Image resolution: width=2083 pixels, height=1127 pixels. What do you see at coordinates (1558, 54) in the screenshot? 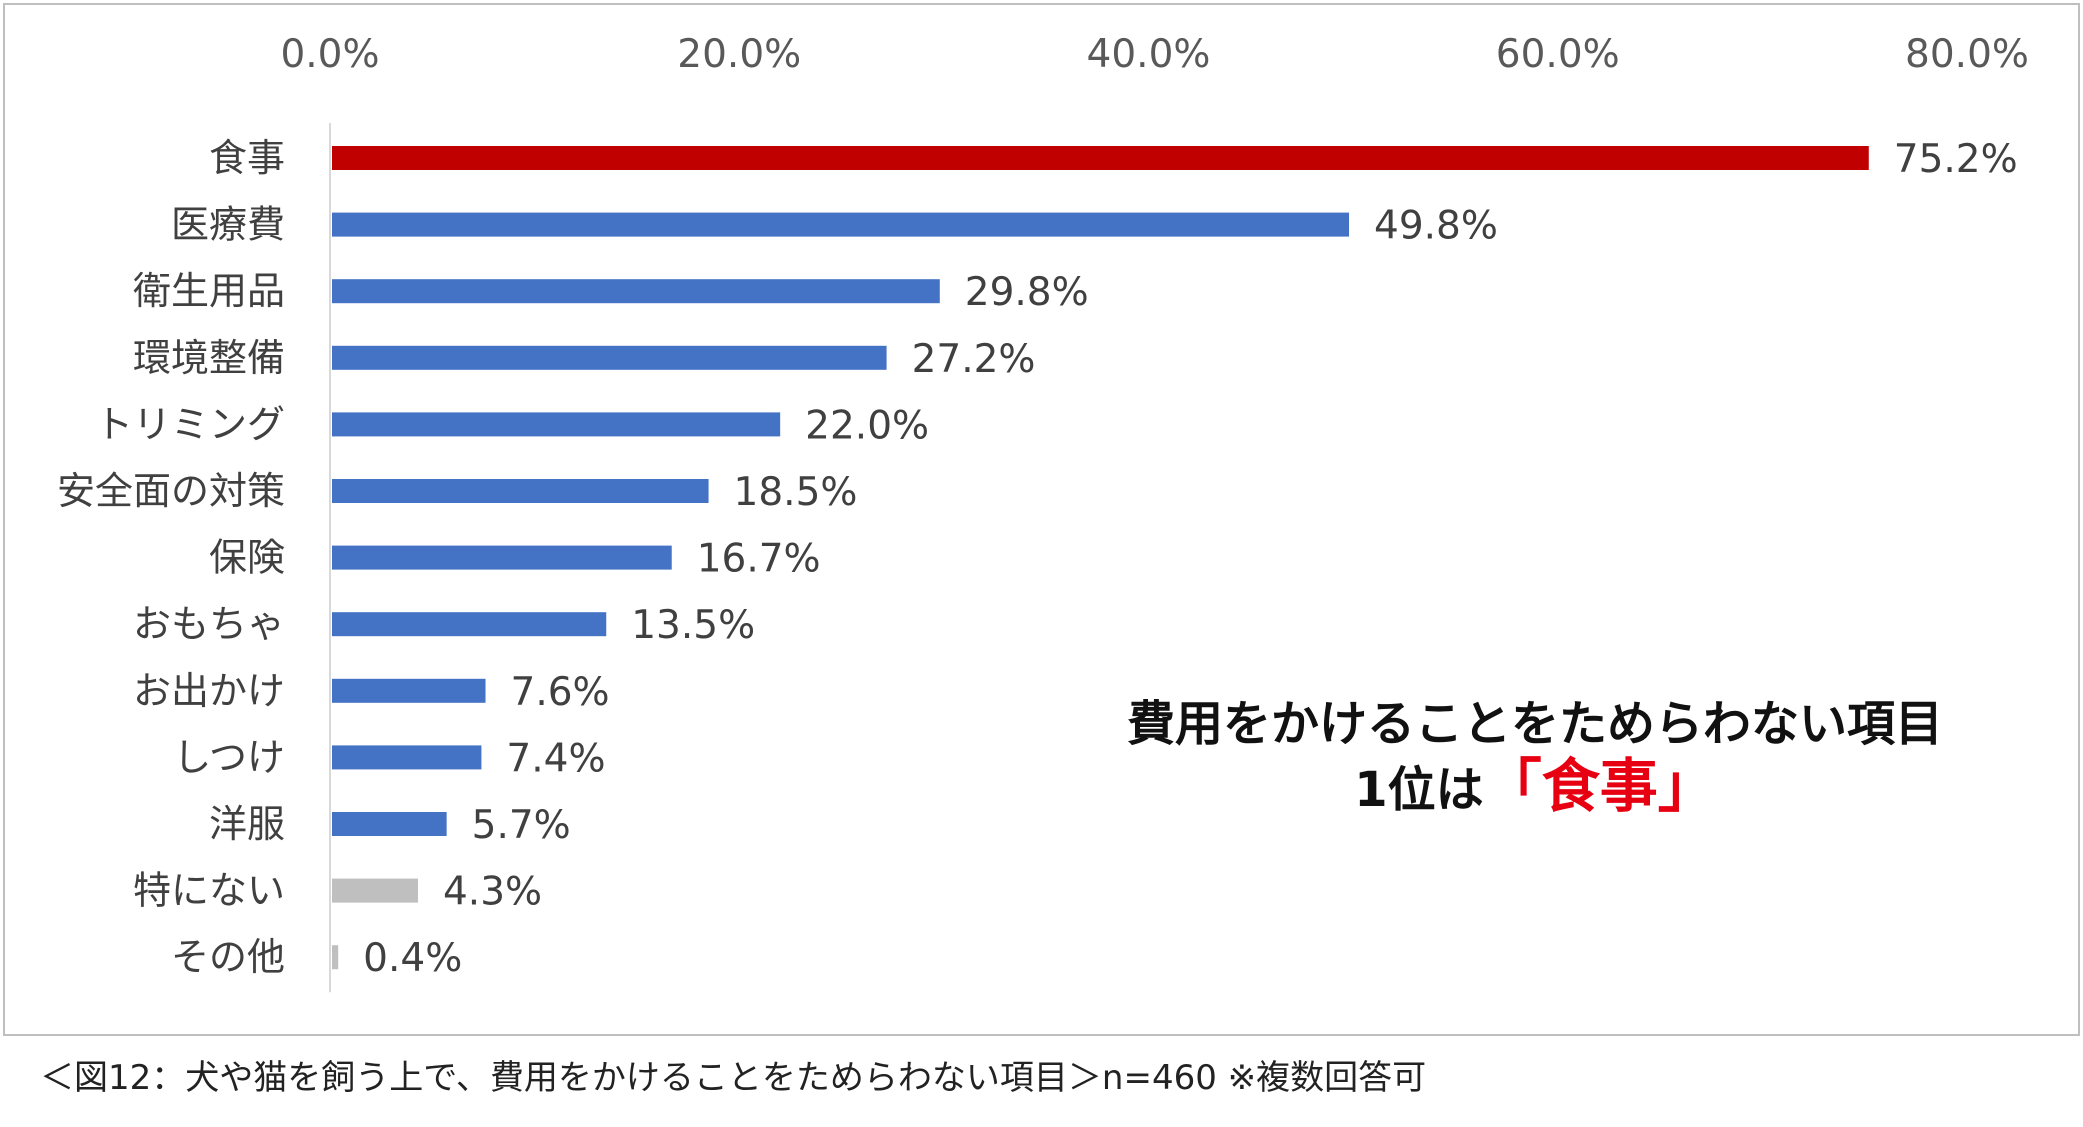
I see `x-tick-label: 60.0%` at bounding box center [1558, 54].